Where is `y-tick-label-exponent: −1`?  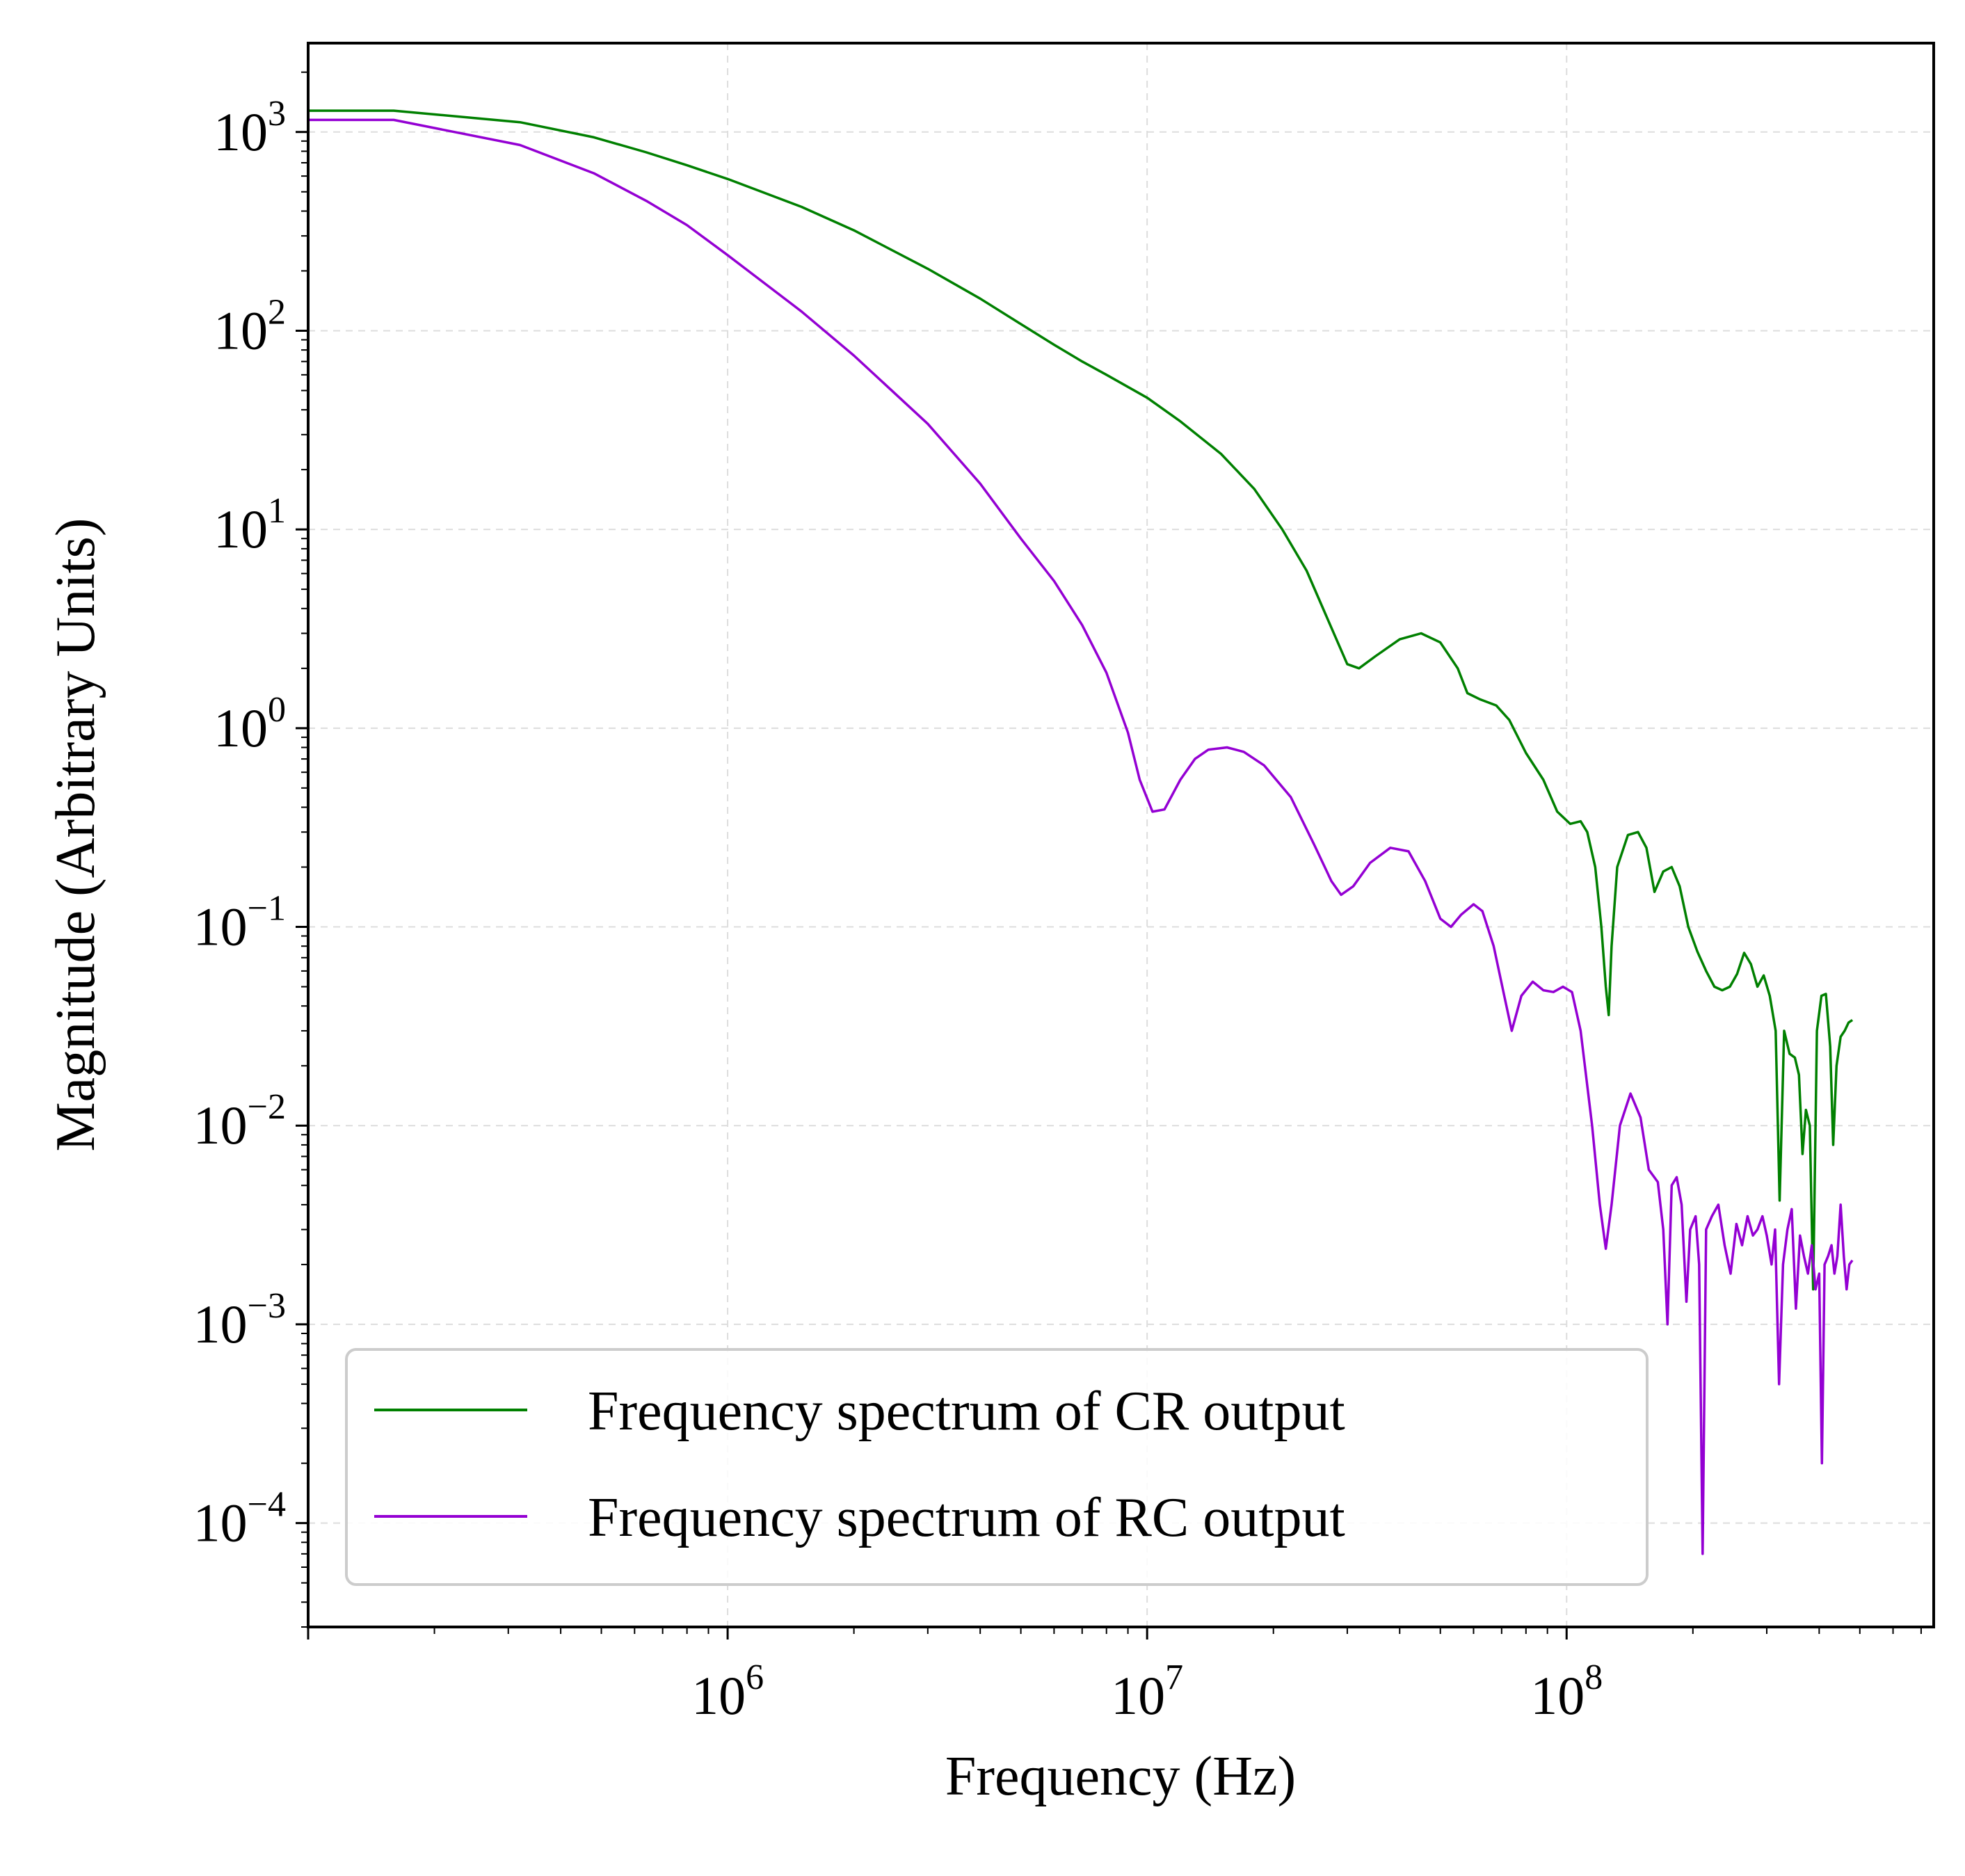 y-tick-label-exponent: −1 is located at coordinates (267, 909).